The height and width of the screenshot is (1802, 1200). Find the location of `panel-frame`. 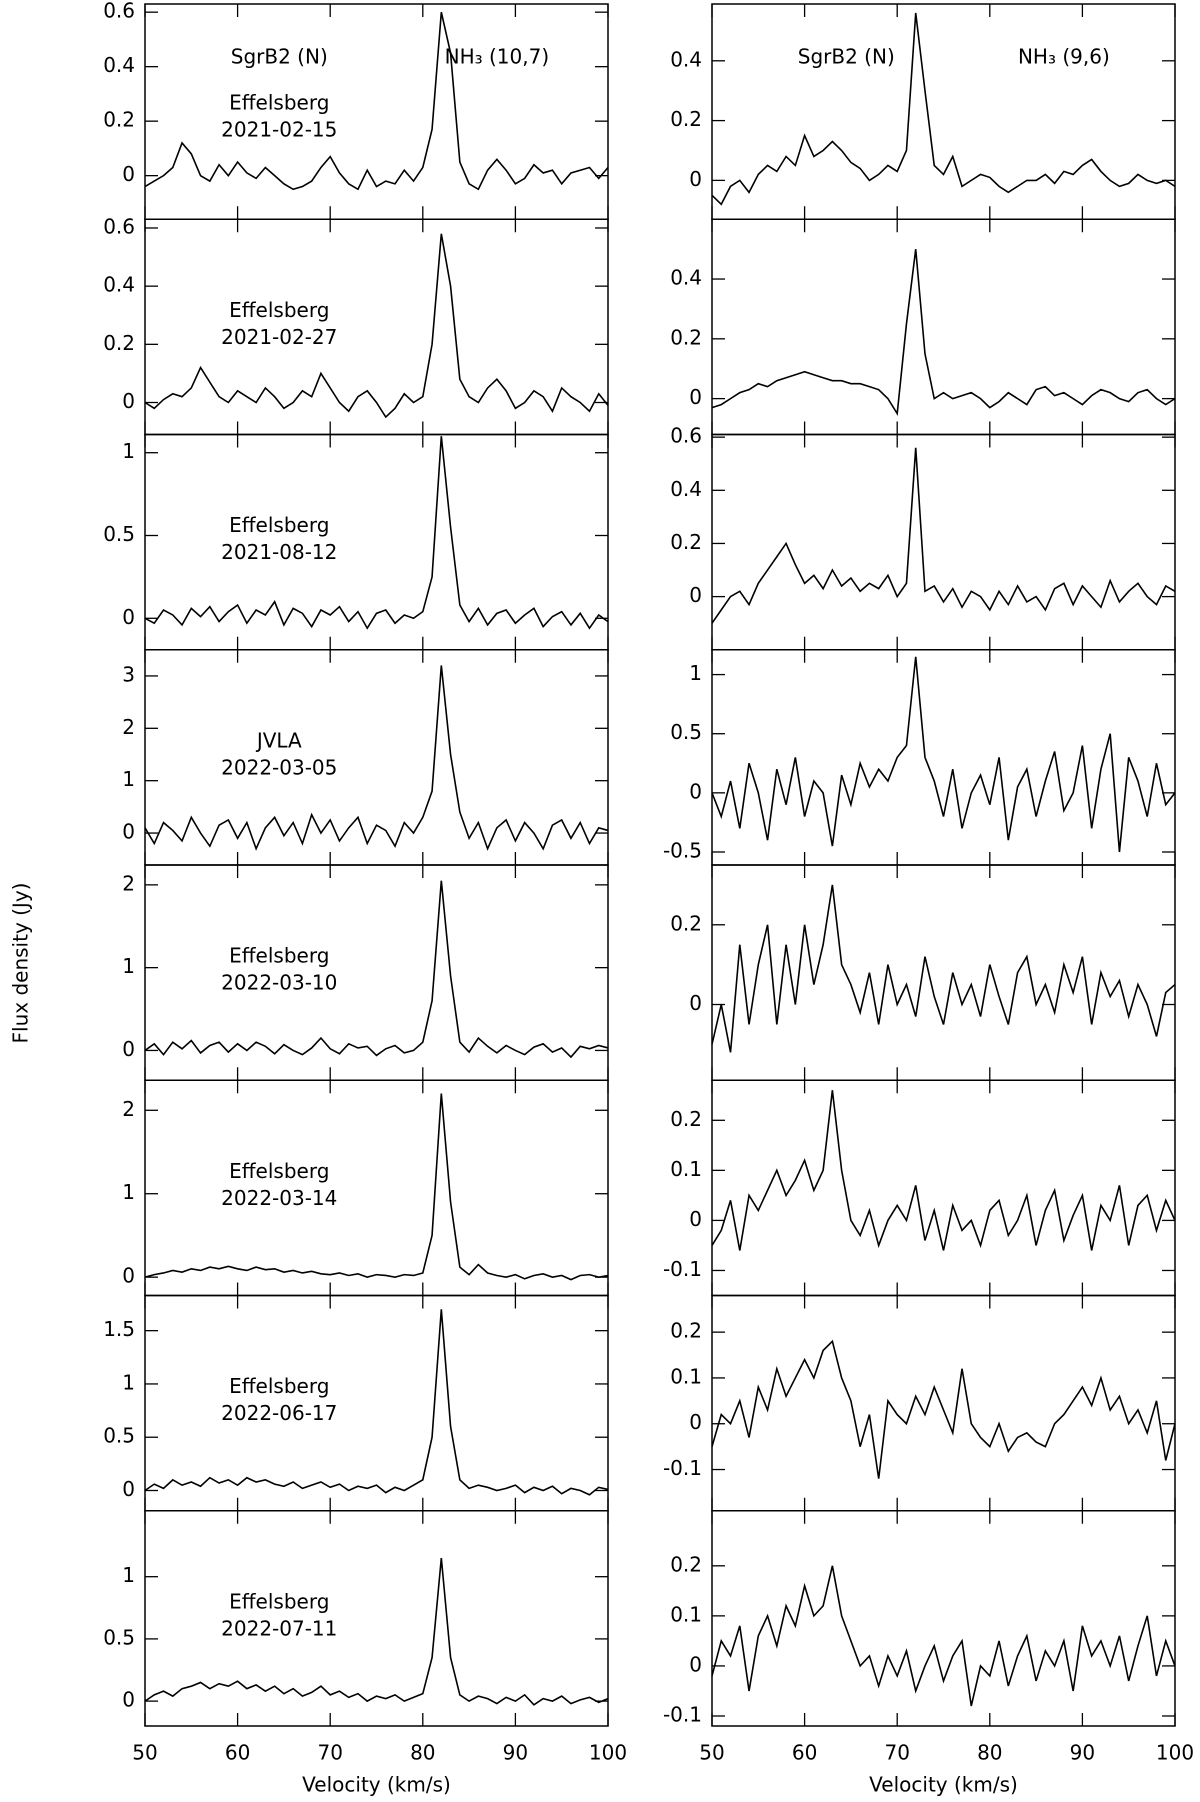

panel-frame is located at coordinates (943, 1618).